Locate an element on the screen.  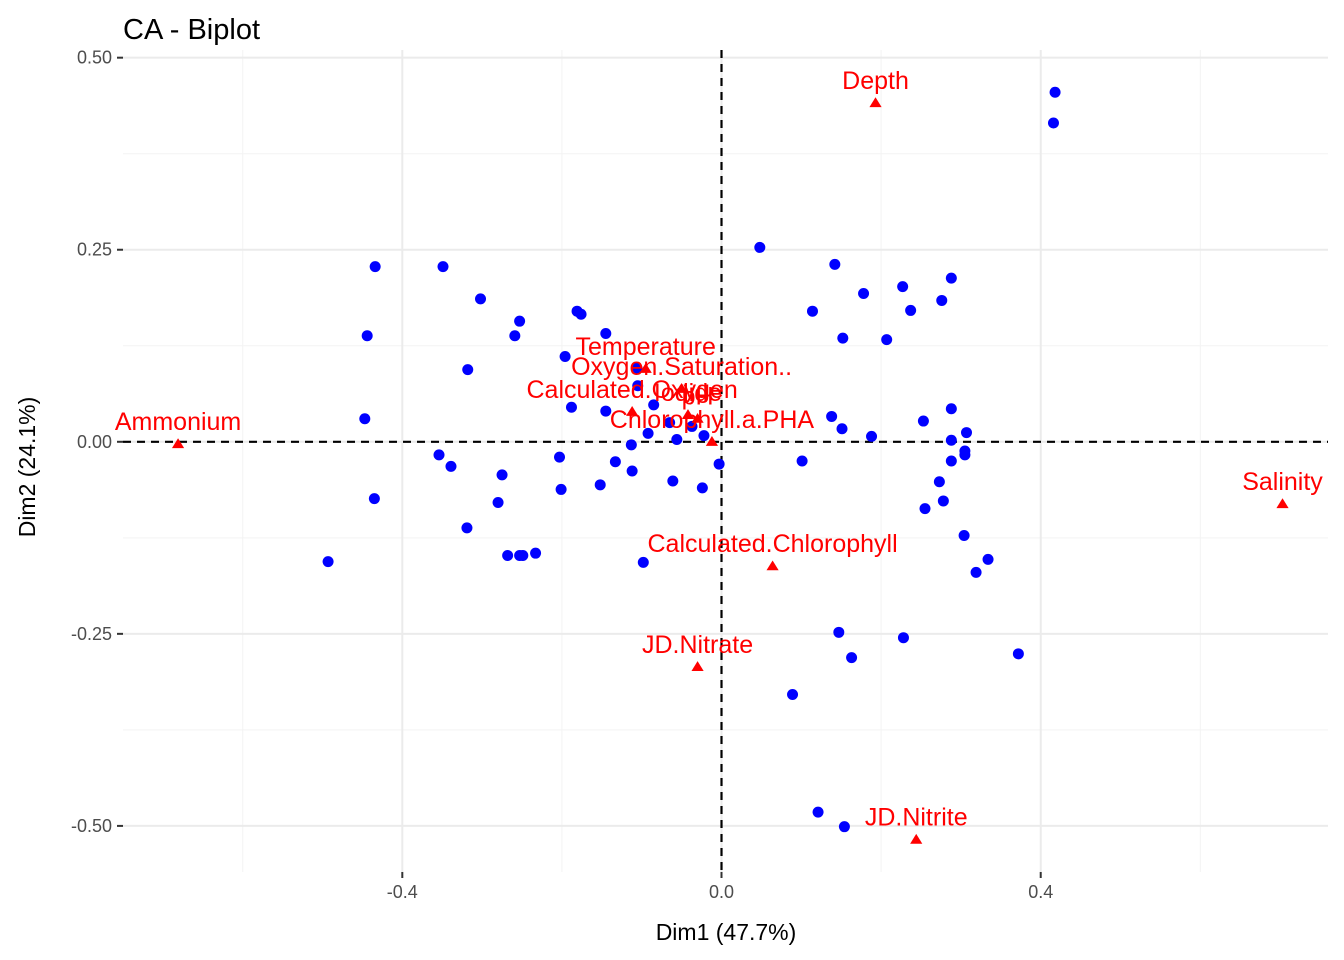
x-tick-label-0: -0.4 is located at coordinates (402, 892).